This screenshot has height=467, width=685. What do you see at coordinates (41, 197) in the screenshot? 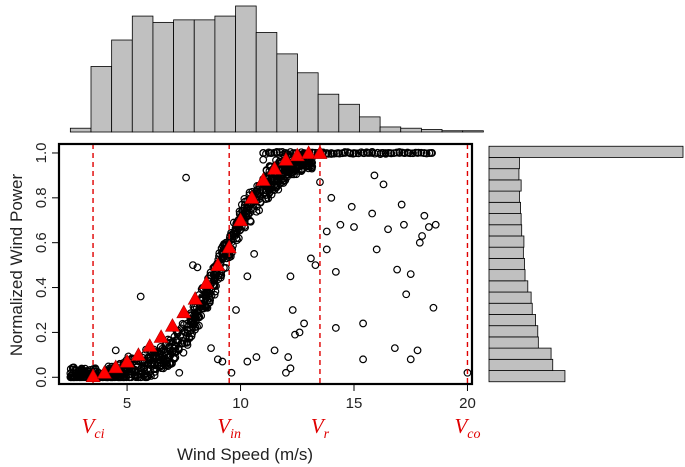
I see `y-tick-label: 0.8` at bounding box center [41, 197].